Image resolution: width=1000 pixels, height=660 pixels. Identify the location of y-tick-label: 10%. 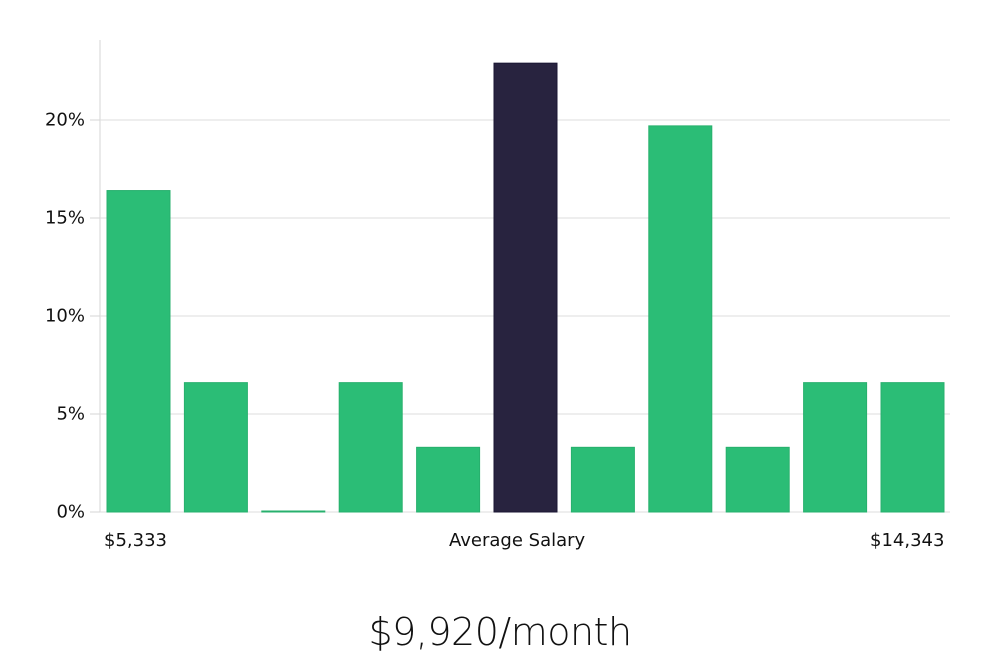
(64, 316).